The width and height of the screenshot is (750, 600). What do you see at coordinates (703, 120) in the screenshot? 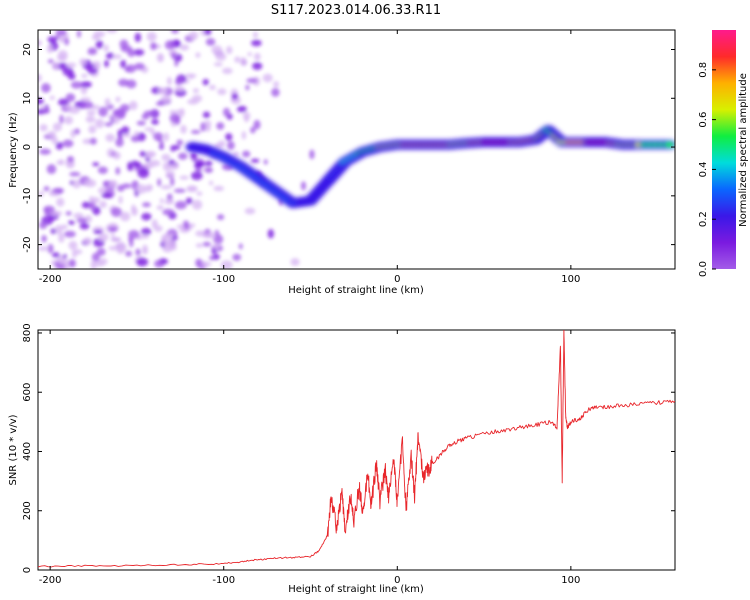
I see `colorbar-tick-label: 0.6` at bounding box center [703, 120].